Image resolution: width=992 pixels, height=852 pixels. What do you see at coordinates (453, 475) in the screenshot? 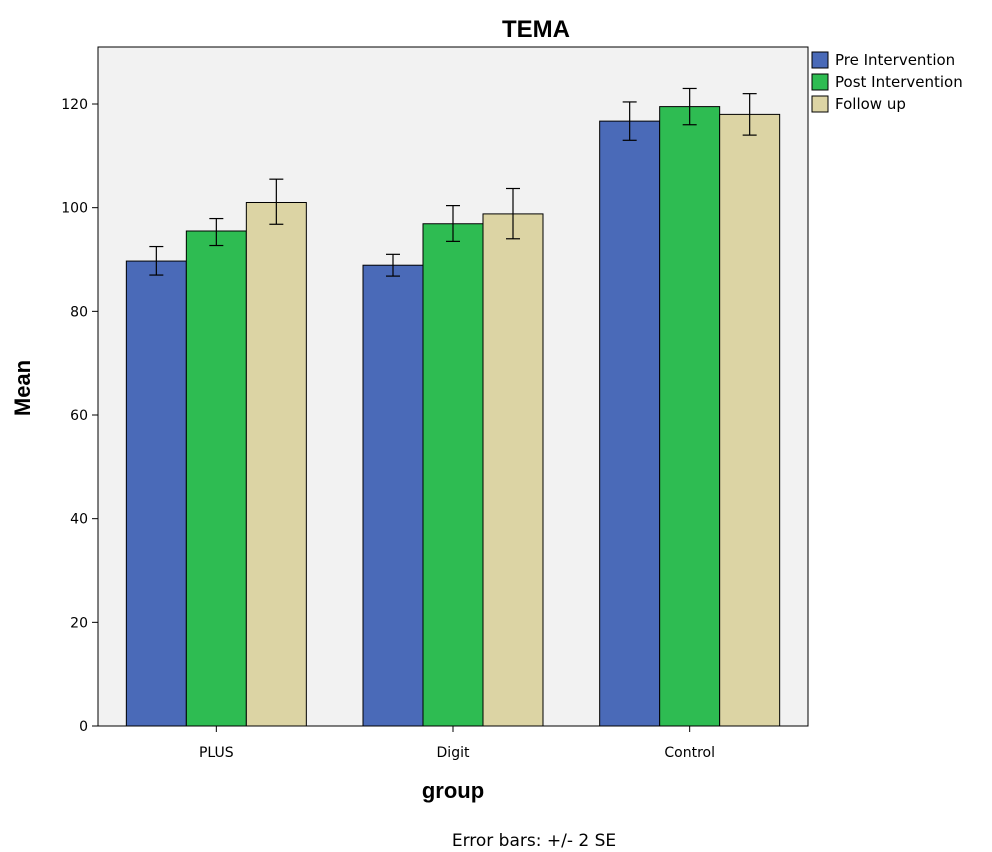
I see `bar-digit-post-intervention` at bounding box center [453, 475].